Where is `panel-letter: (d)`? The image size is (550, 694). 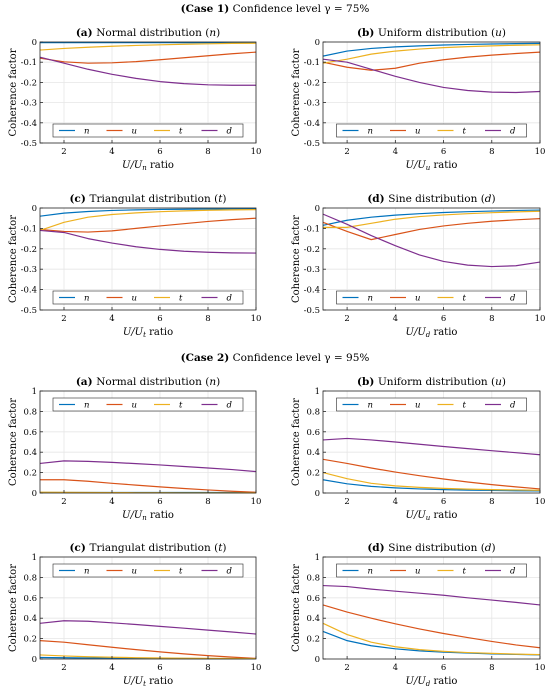 panel-letter: (d) is located at coordinates (377, 199).